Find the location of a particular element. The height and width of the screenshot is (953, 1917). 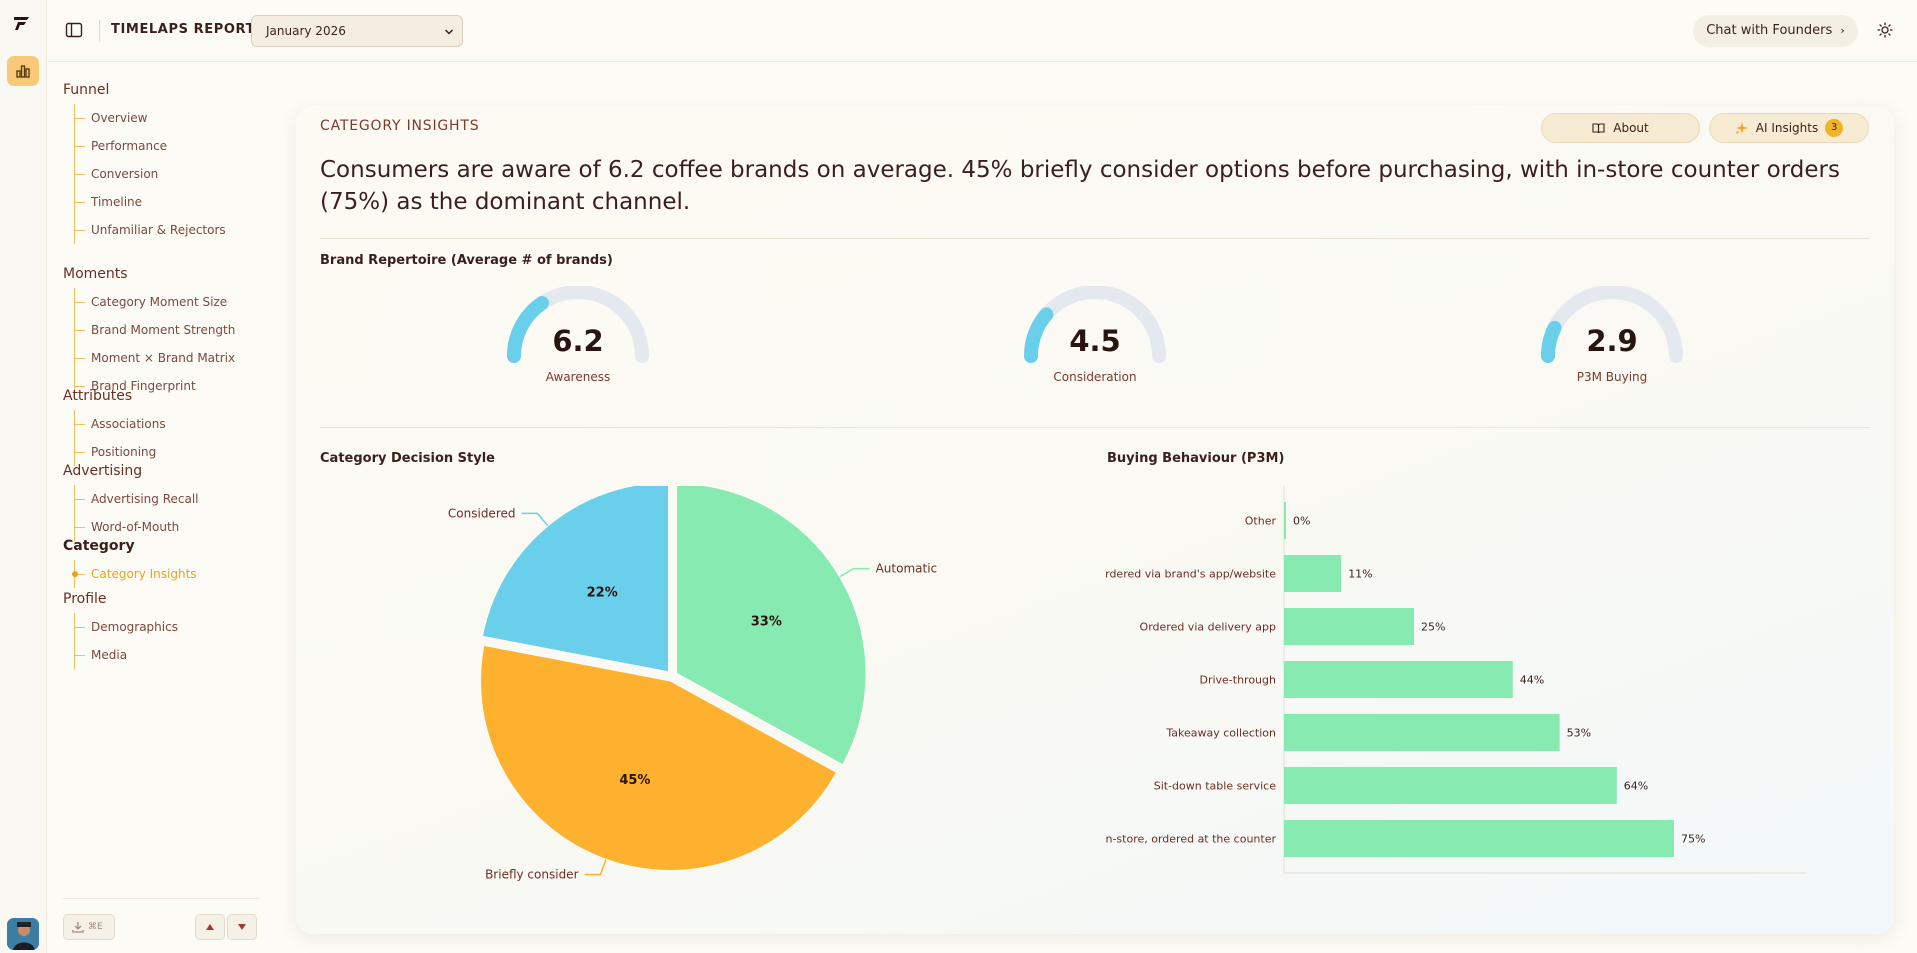

pie-slice-considered: 22% Considered is located at coordinates (559, 580).